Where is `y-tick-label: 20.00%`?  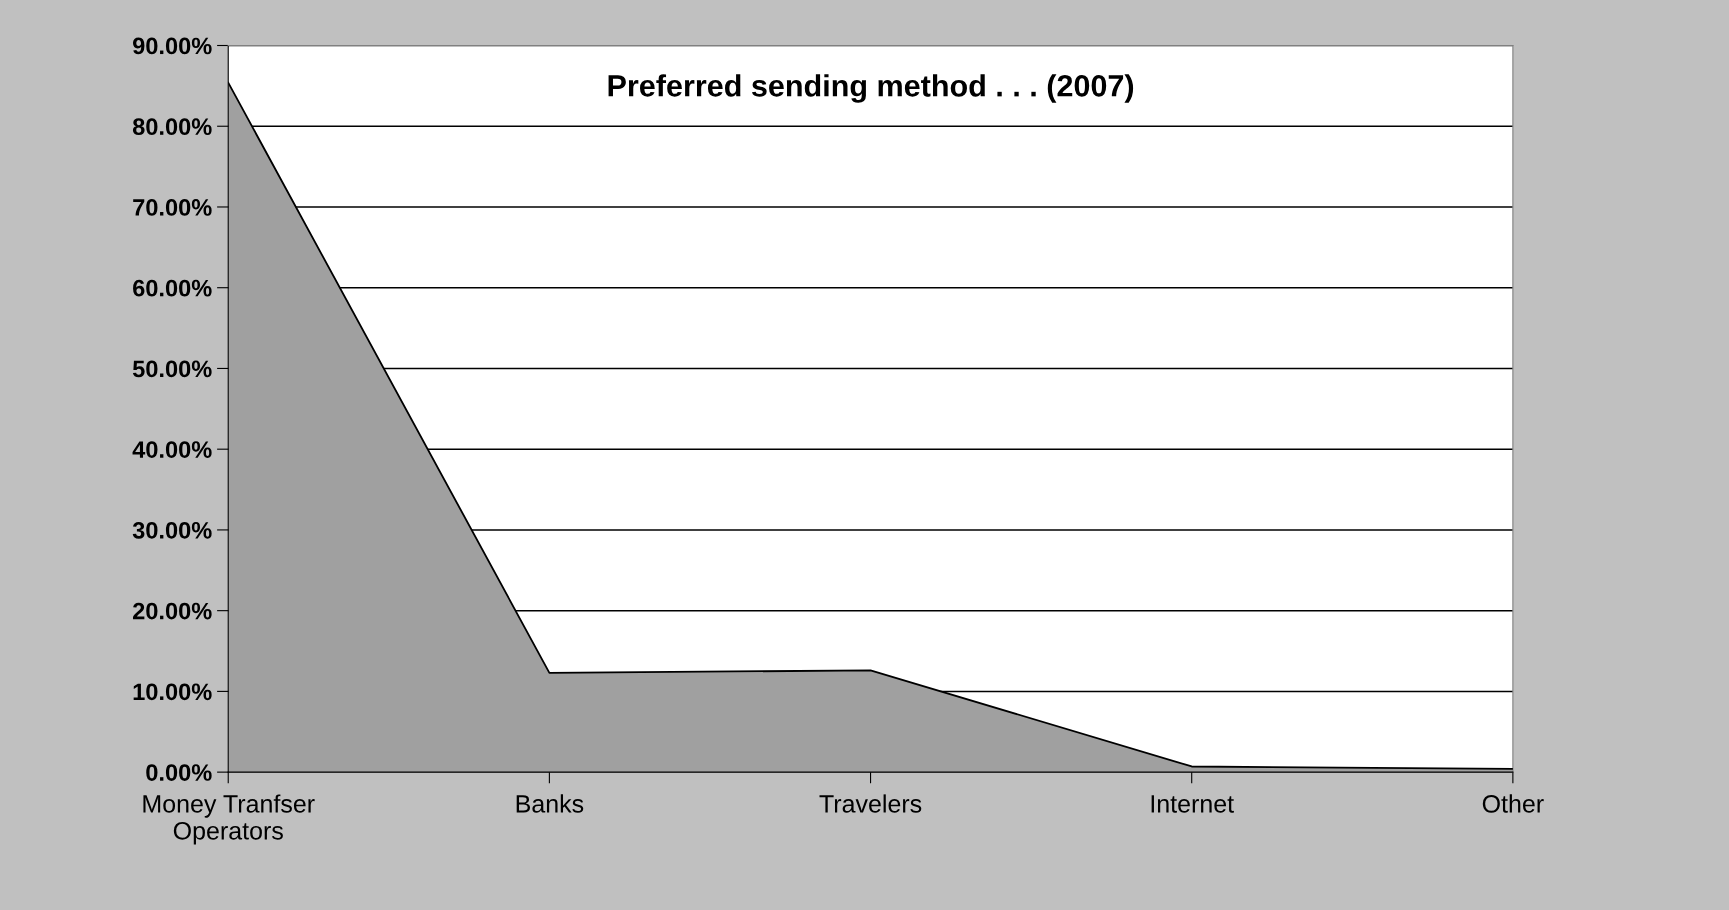
y-tick-label: 20.00% is located at coordinates (172, 611).